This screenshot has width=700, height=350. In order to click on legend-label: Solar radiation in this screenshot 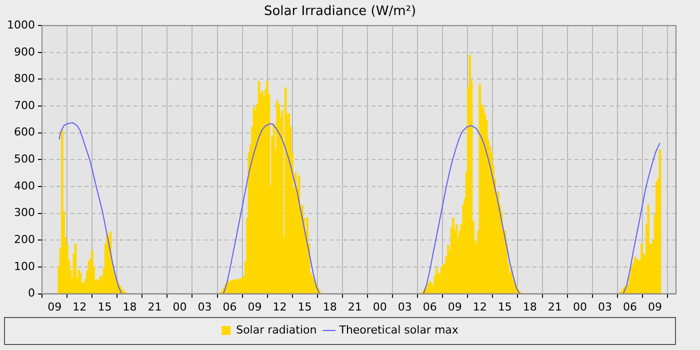, I will do `click(276, 329)`.